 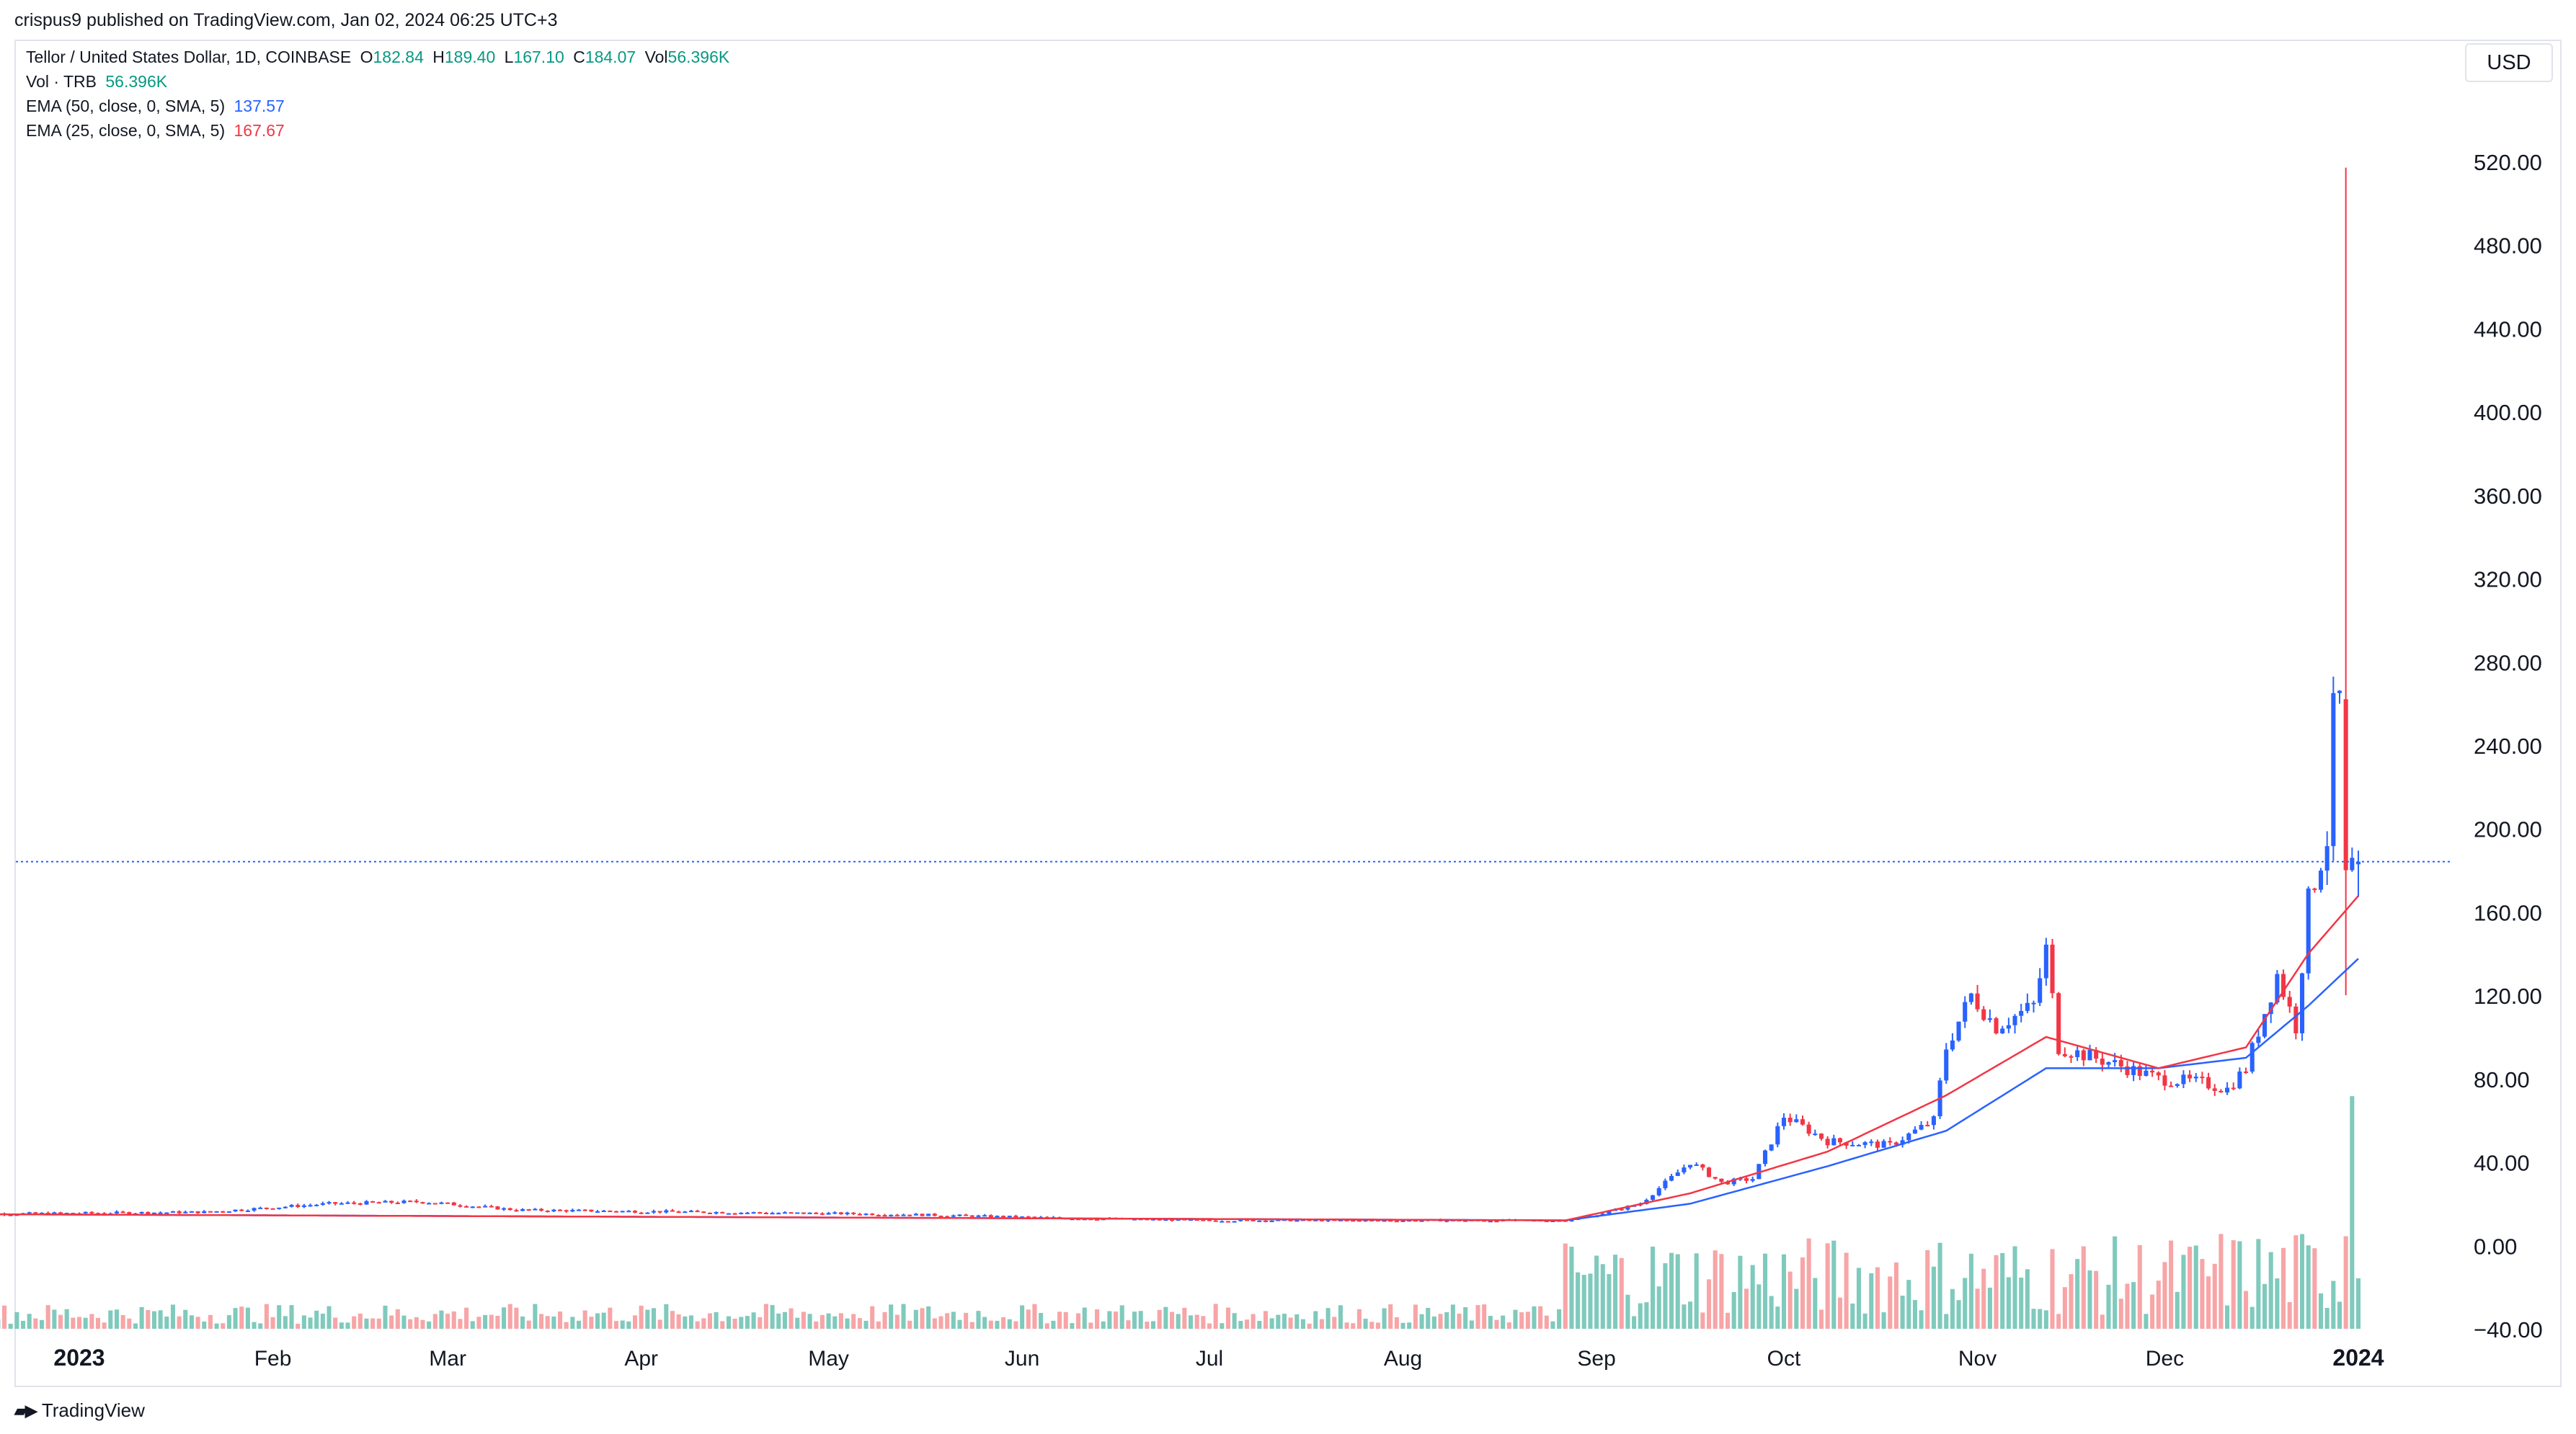 What do you see at coordinates (2495, 1246) in the screenshot?
I see `y-tick-label: 0.00` at bounding box center [2495, 1246].